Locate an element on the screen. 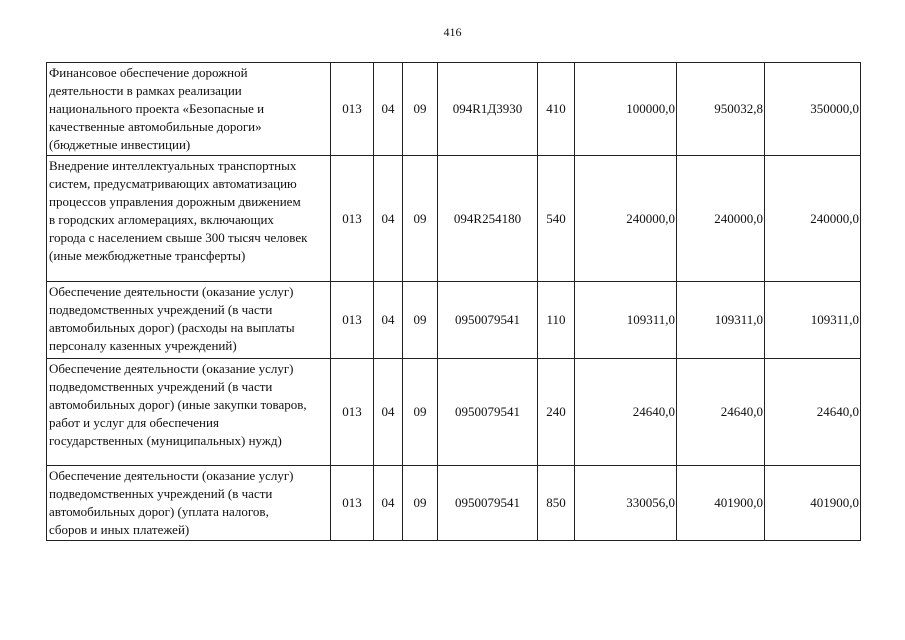 This screenshot has width=905, height=640. amount-year-3: 109311,0 is located at coordinates (812, 320).